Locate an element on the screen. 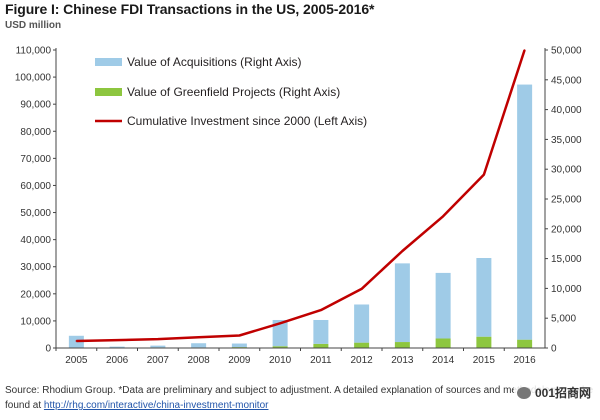 The width and height of the screenshot is (600, 420). x-tick-label: 2013 is located at coordinates (402, 360).